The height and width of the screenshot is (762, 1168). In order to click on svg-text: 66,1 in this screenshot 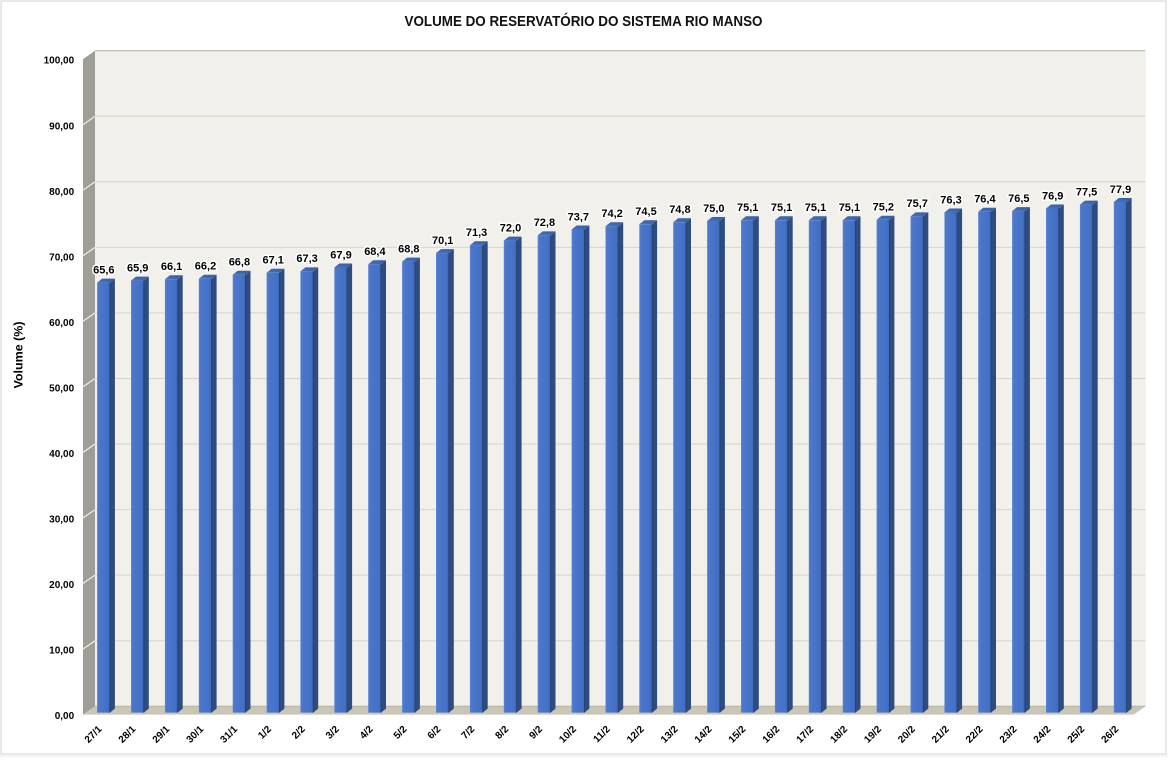, I will do `click(171, 267)`.